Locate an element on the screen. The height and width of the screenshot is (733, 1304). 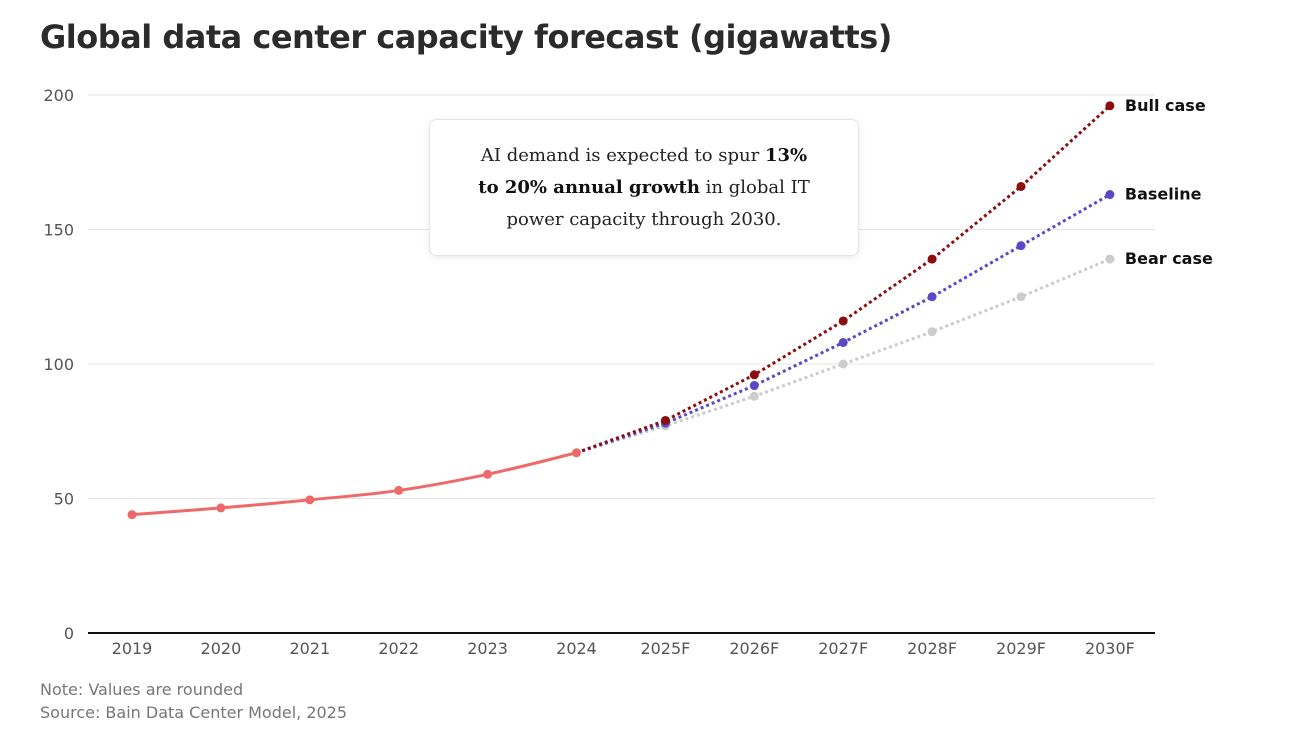
series-labels: Bear case Baseline Bull case is located at coordinates (1169, 182).